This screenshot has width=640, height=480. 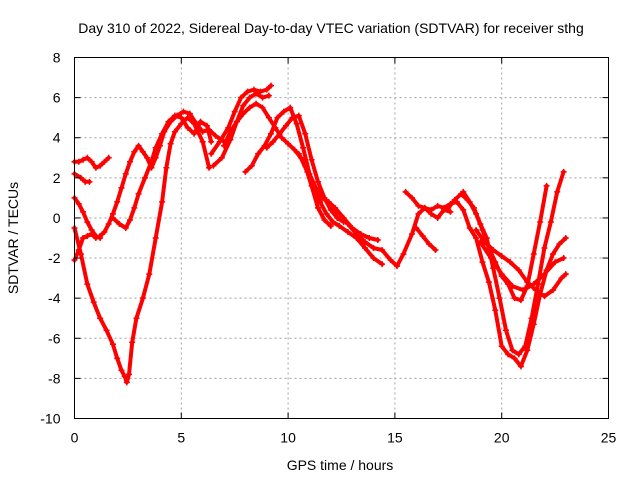 I want to click on series-line, so click(x=314, y=189).